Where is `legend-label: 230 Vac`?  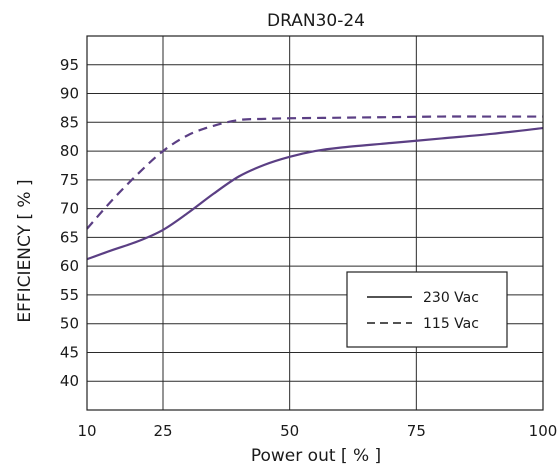 legend-label: 230 Vac is located at coordinates (451, 298).